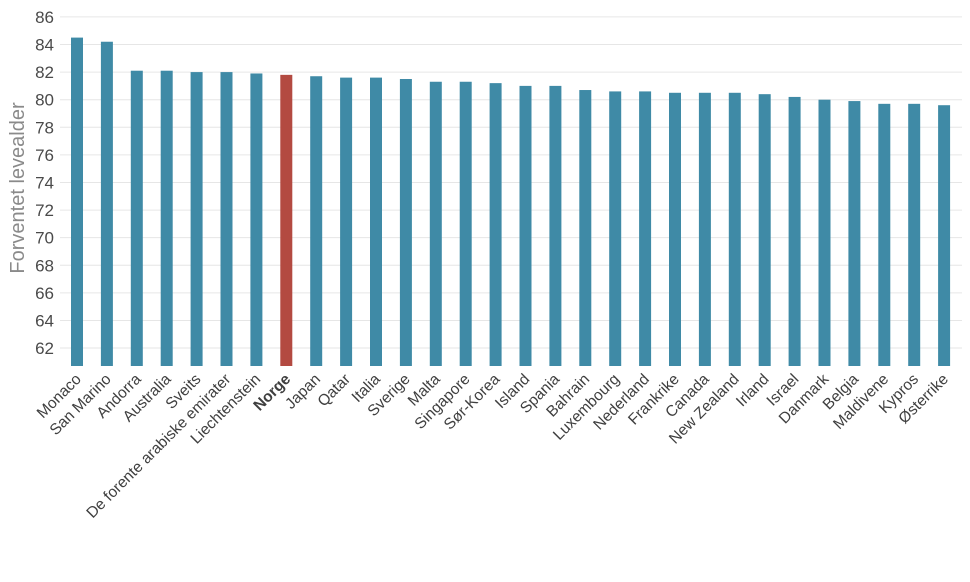 The width and height of the screenshot is (970, 582). I want to click on y-tick-label: 82, so click(44, 72).